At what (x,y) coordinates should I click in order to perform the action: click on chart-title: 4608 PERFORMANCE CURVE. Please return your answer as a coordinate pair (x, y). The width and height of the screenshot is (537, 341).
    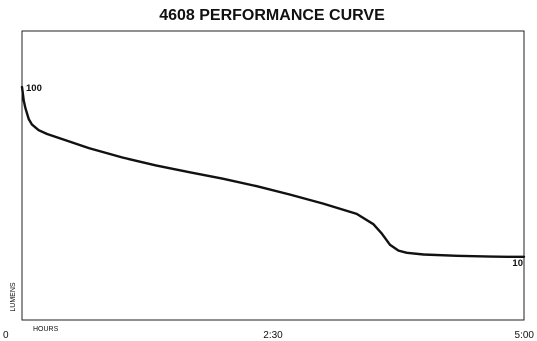
    Looking at the image, I should click on (272, 15).